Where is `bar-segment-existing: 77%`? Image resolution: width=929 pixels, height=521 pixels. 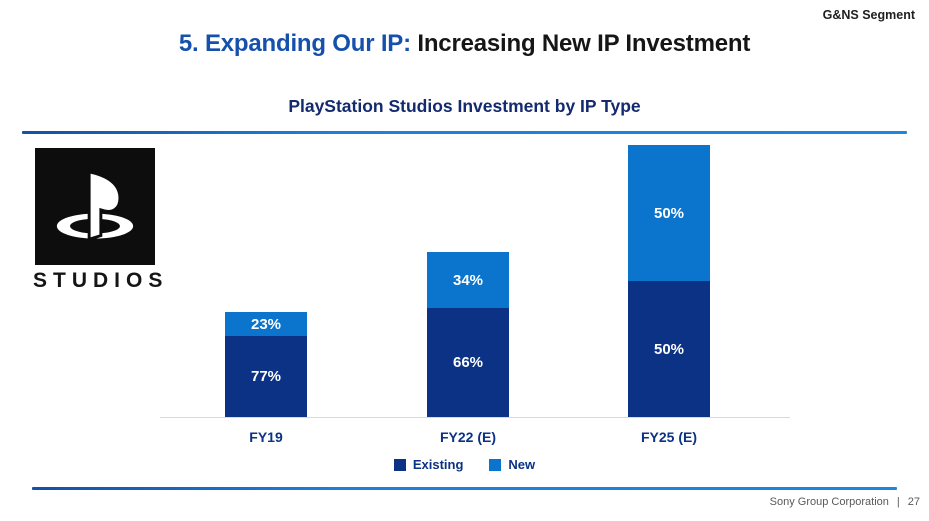
bar-segment-existing: 77% is located at coordinates (266, 376).